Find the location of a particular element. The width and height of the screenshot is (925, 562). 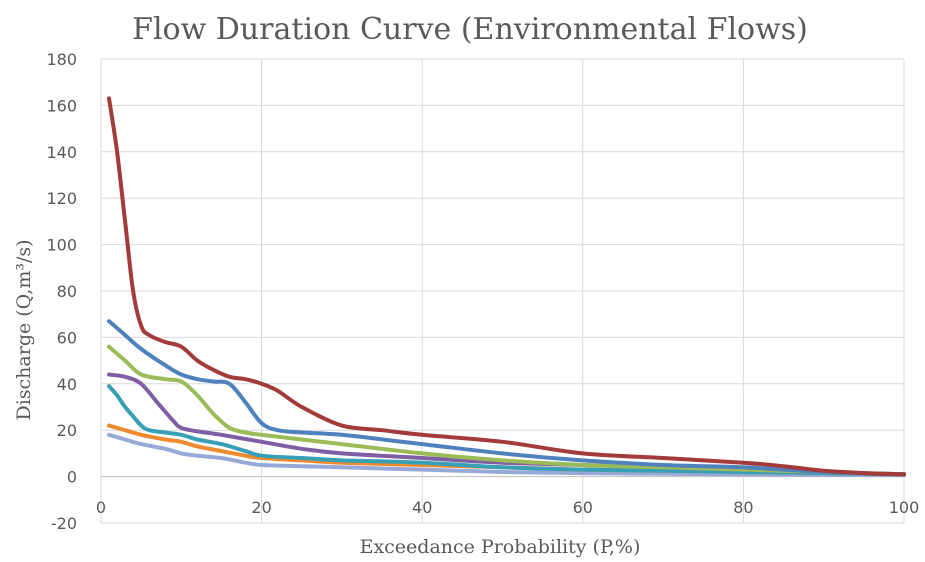

x-tick-label: 100 is located at coordinates (904, 507).